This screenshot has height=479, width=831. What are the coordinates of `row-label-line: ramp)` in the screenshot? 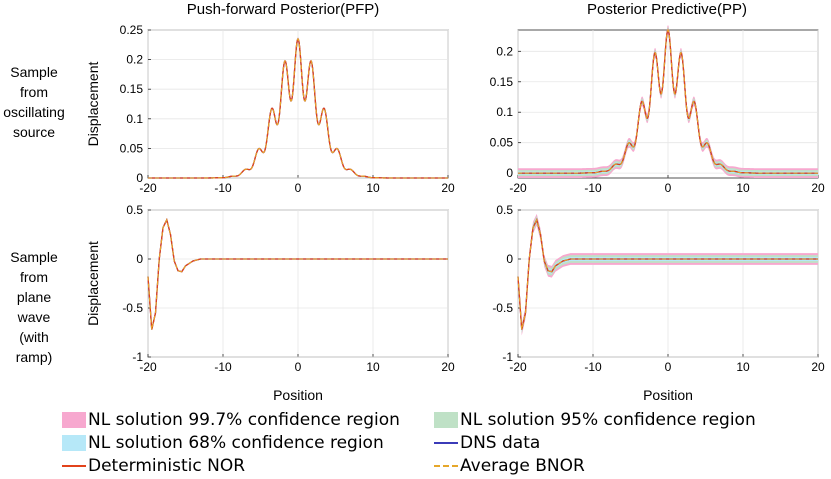 It's located at (34, 357).